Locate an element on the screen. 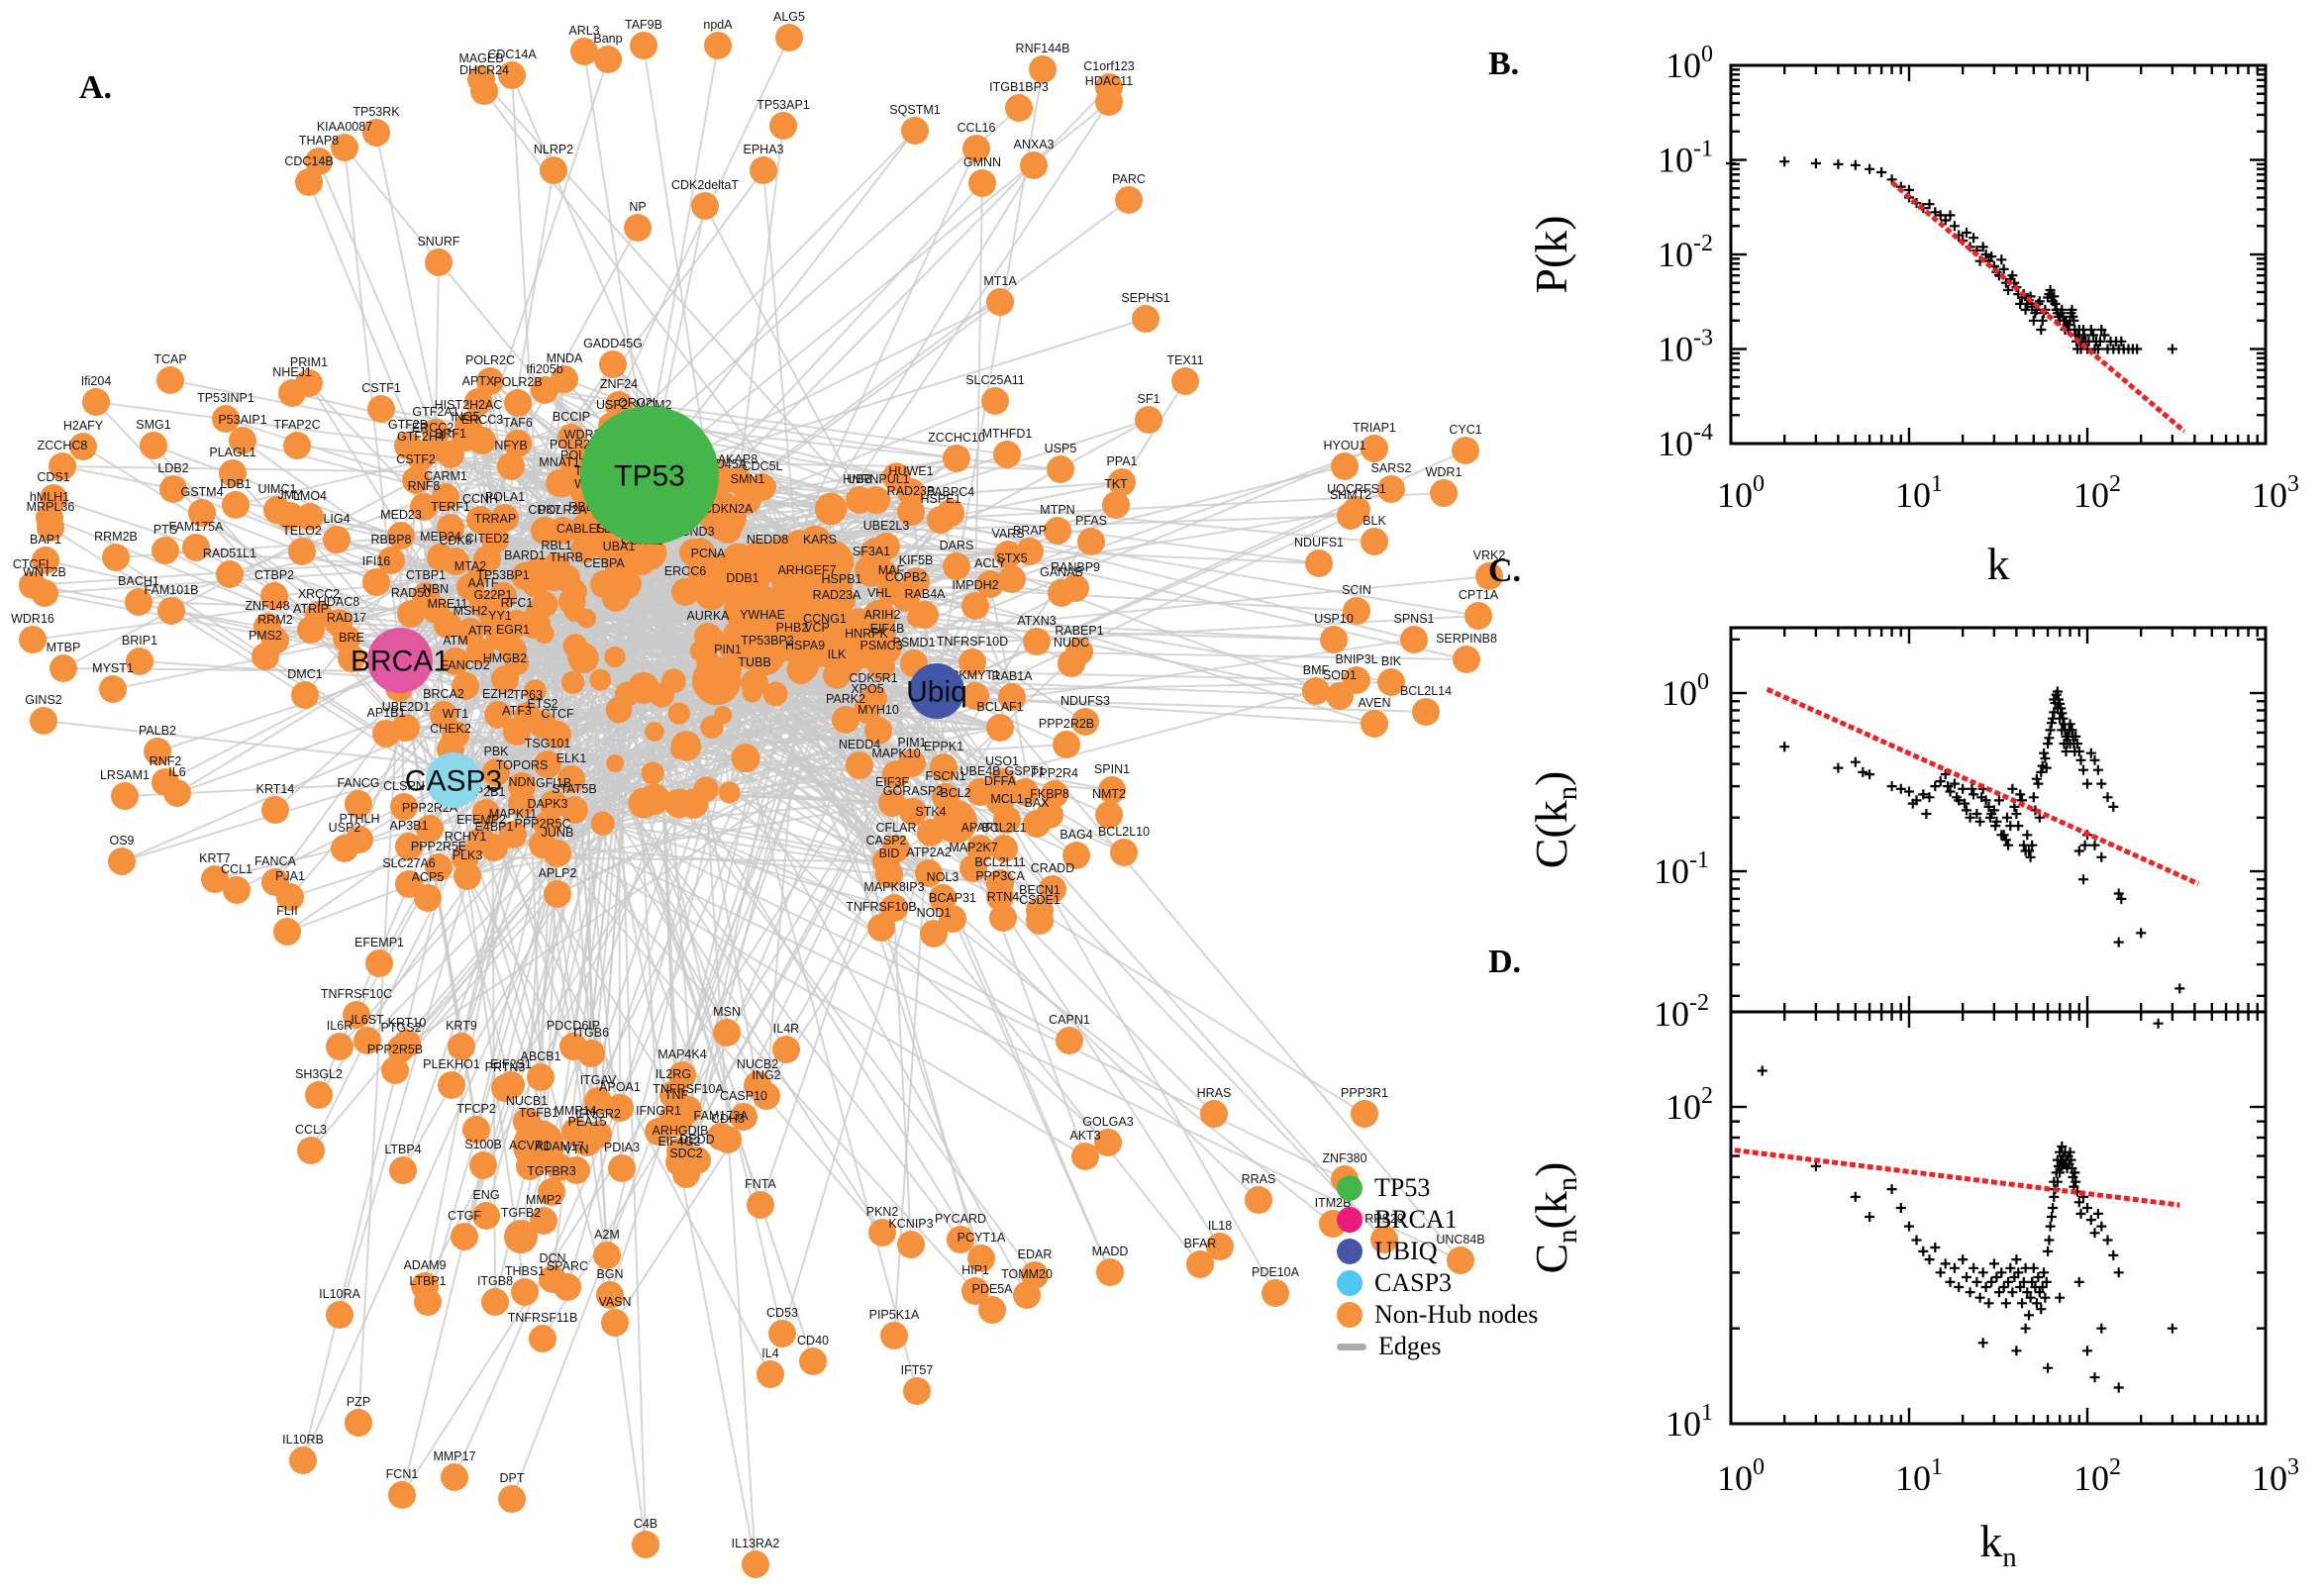 The width and height of the screenshot is (2323, 1596). network-node-label: ABCB1 is located at coordinates (541, 1056).